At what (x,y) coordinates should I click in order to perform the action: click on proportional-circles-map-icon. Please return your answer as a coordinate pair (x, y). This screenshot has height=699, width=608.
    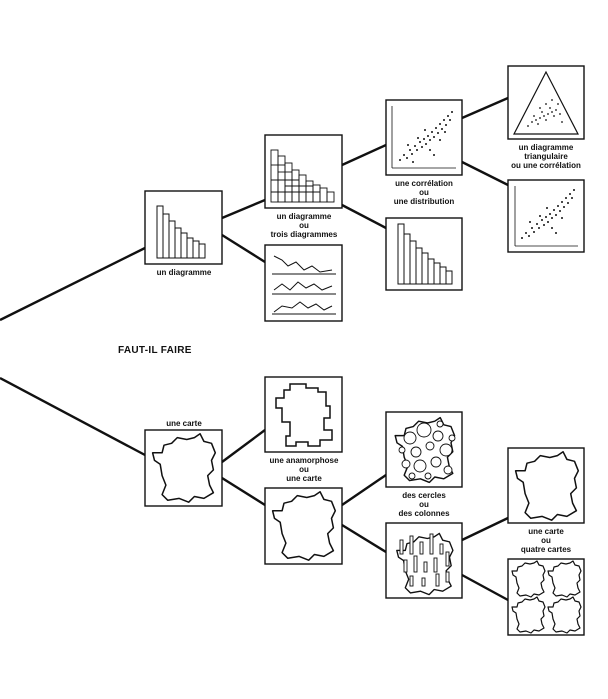
    Looking at the image, I should click on (425, 450).